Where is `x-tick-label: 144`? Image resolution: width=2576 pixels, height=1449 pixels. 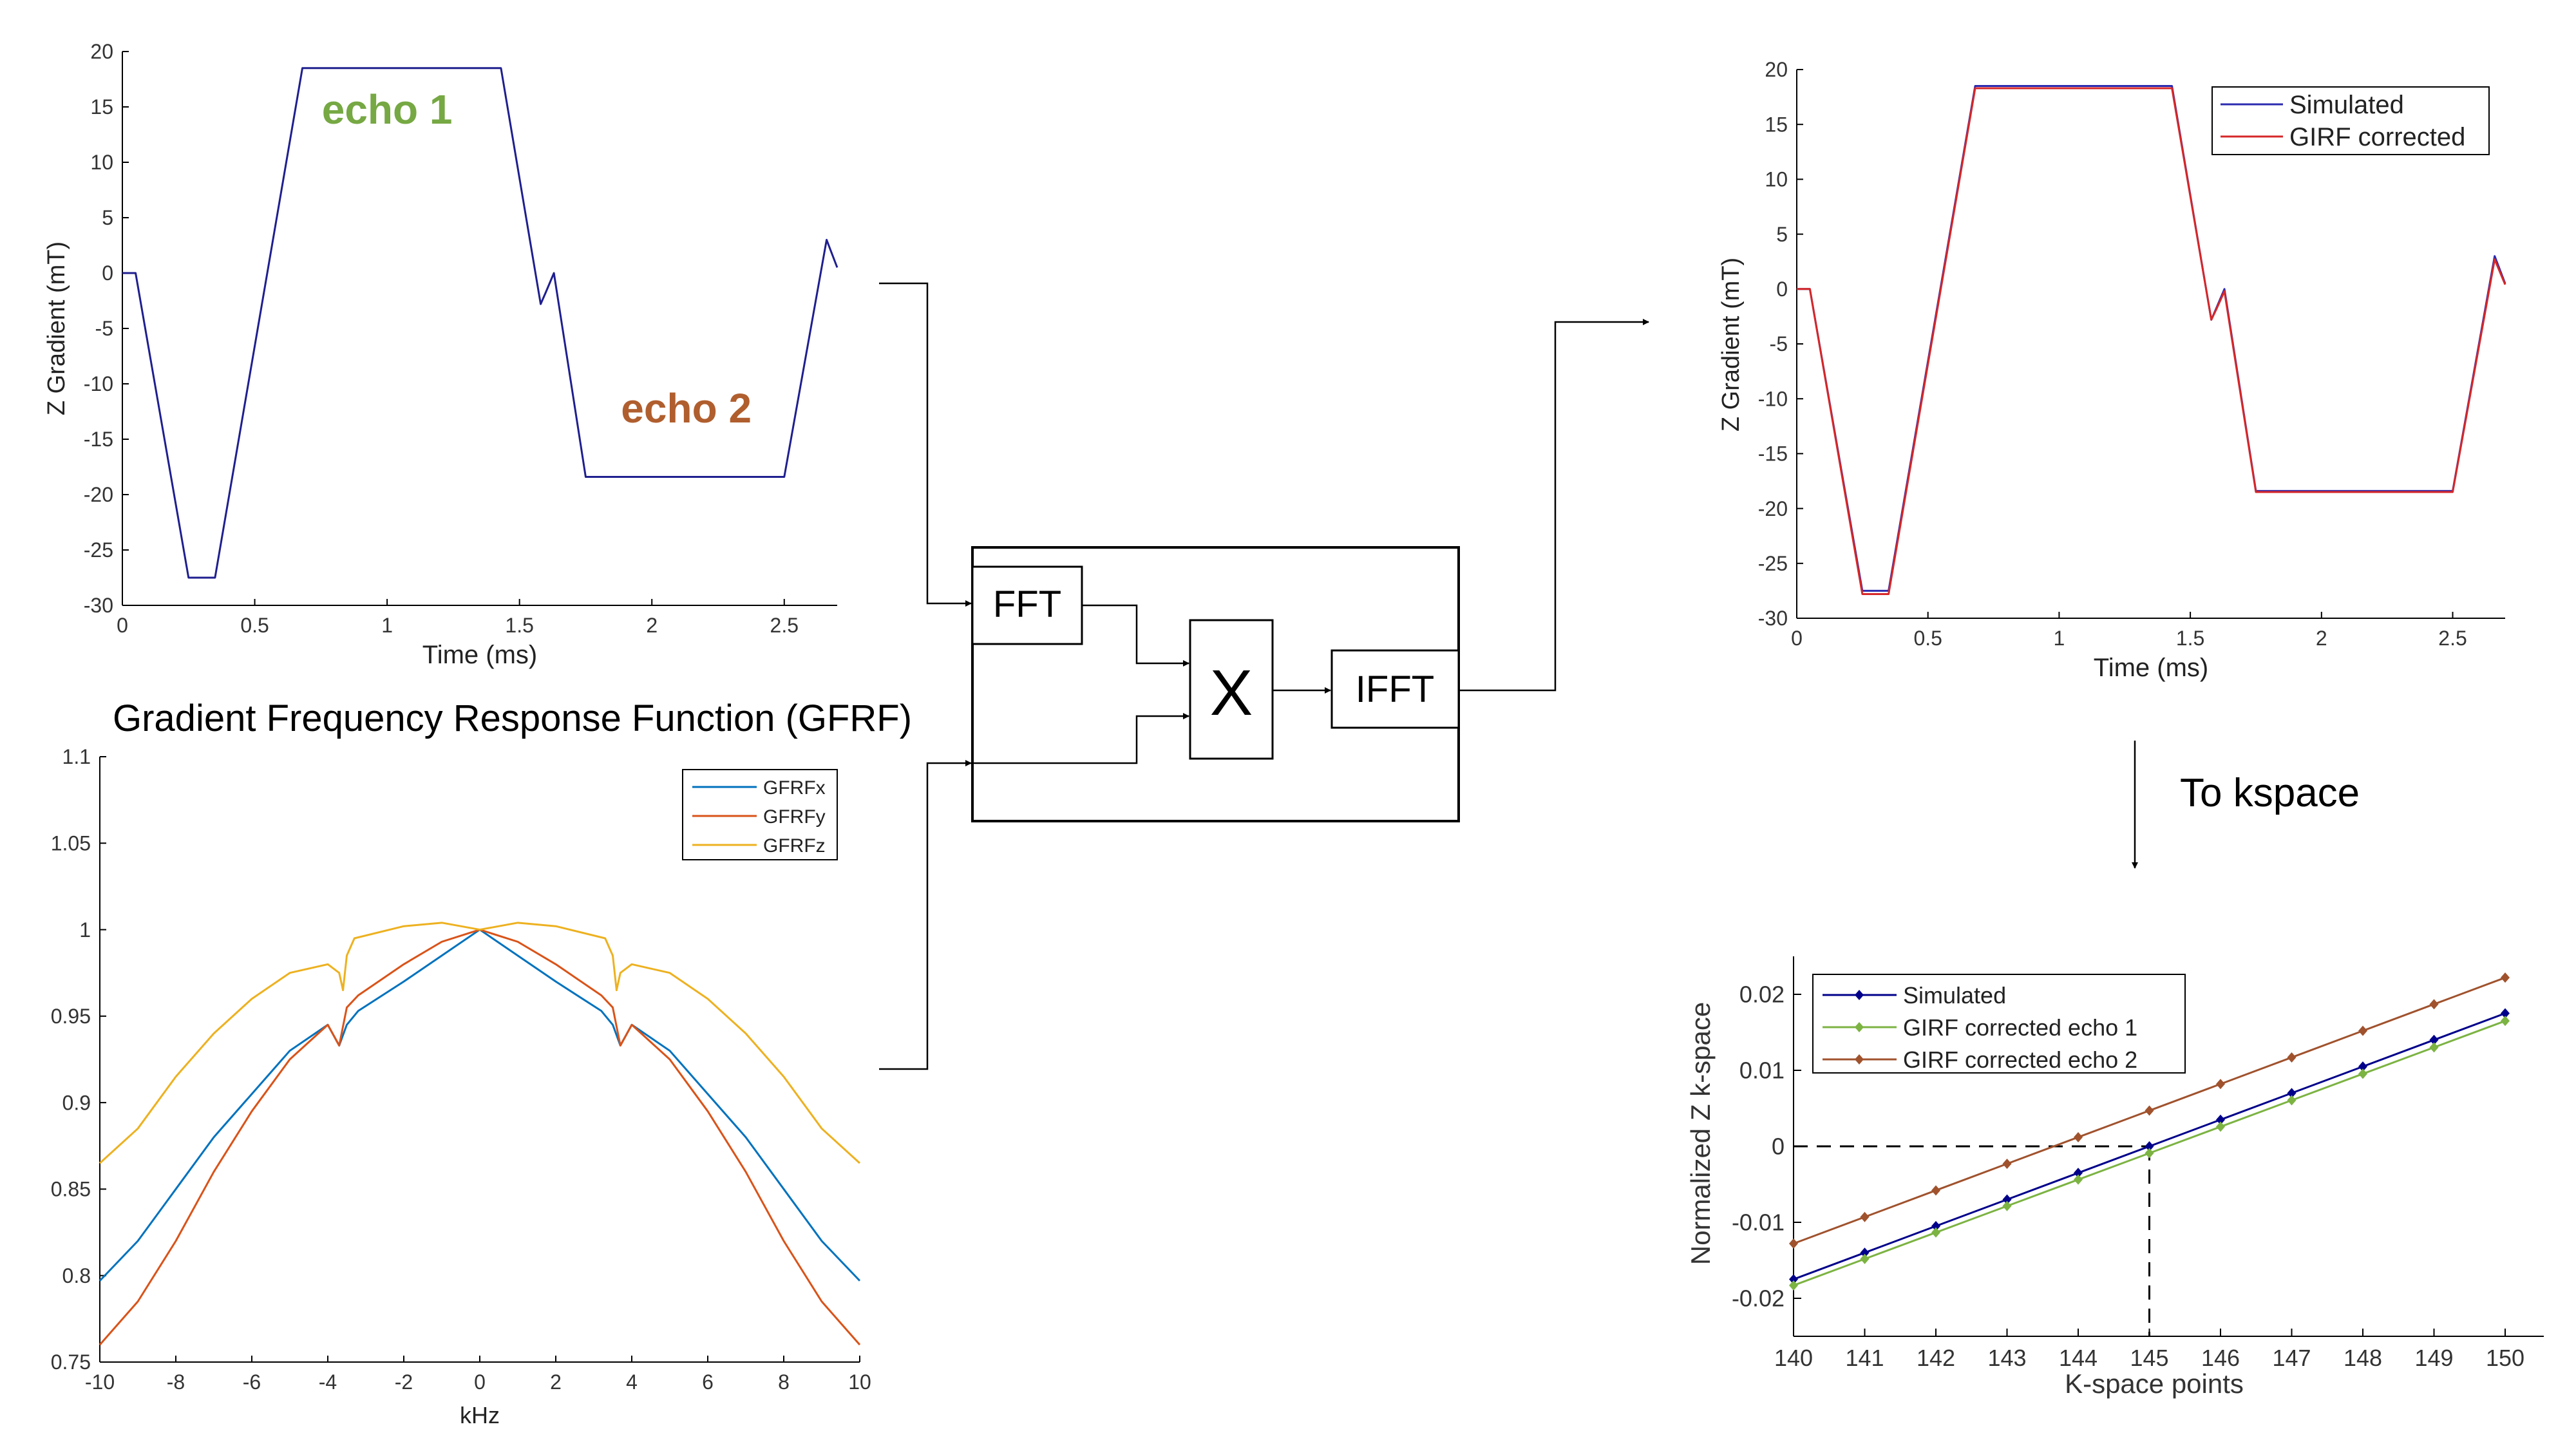 x-tick-label: 144 is located at coordinates (2078, 1358).